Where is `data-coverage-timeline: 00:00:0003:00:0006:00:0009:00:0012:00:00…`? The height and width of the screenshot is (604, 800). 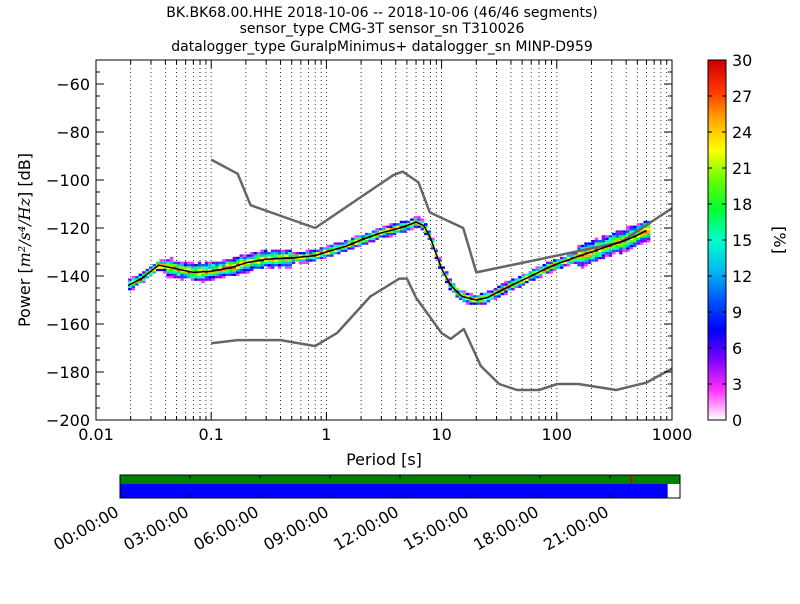
data-coverage-timeline: 00:00:0003:00:0006:00:0009:00:0012:00:00… is located at coordinates (365, 514).